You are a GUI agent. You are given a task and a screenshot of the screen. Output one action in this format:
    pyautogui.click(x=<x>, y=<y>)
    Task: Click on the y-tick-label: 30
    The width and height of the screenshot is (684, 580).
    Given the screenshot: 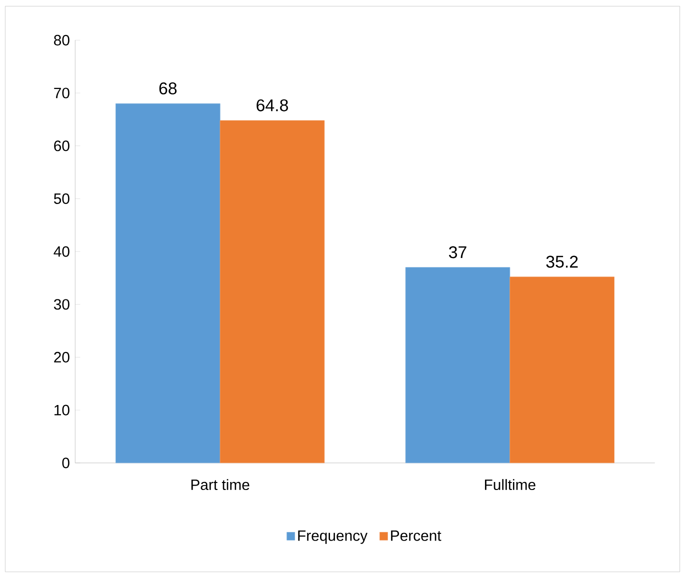 What is the action you would take?
    pyautogui.click(x=62, y=304)
    